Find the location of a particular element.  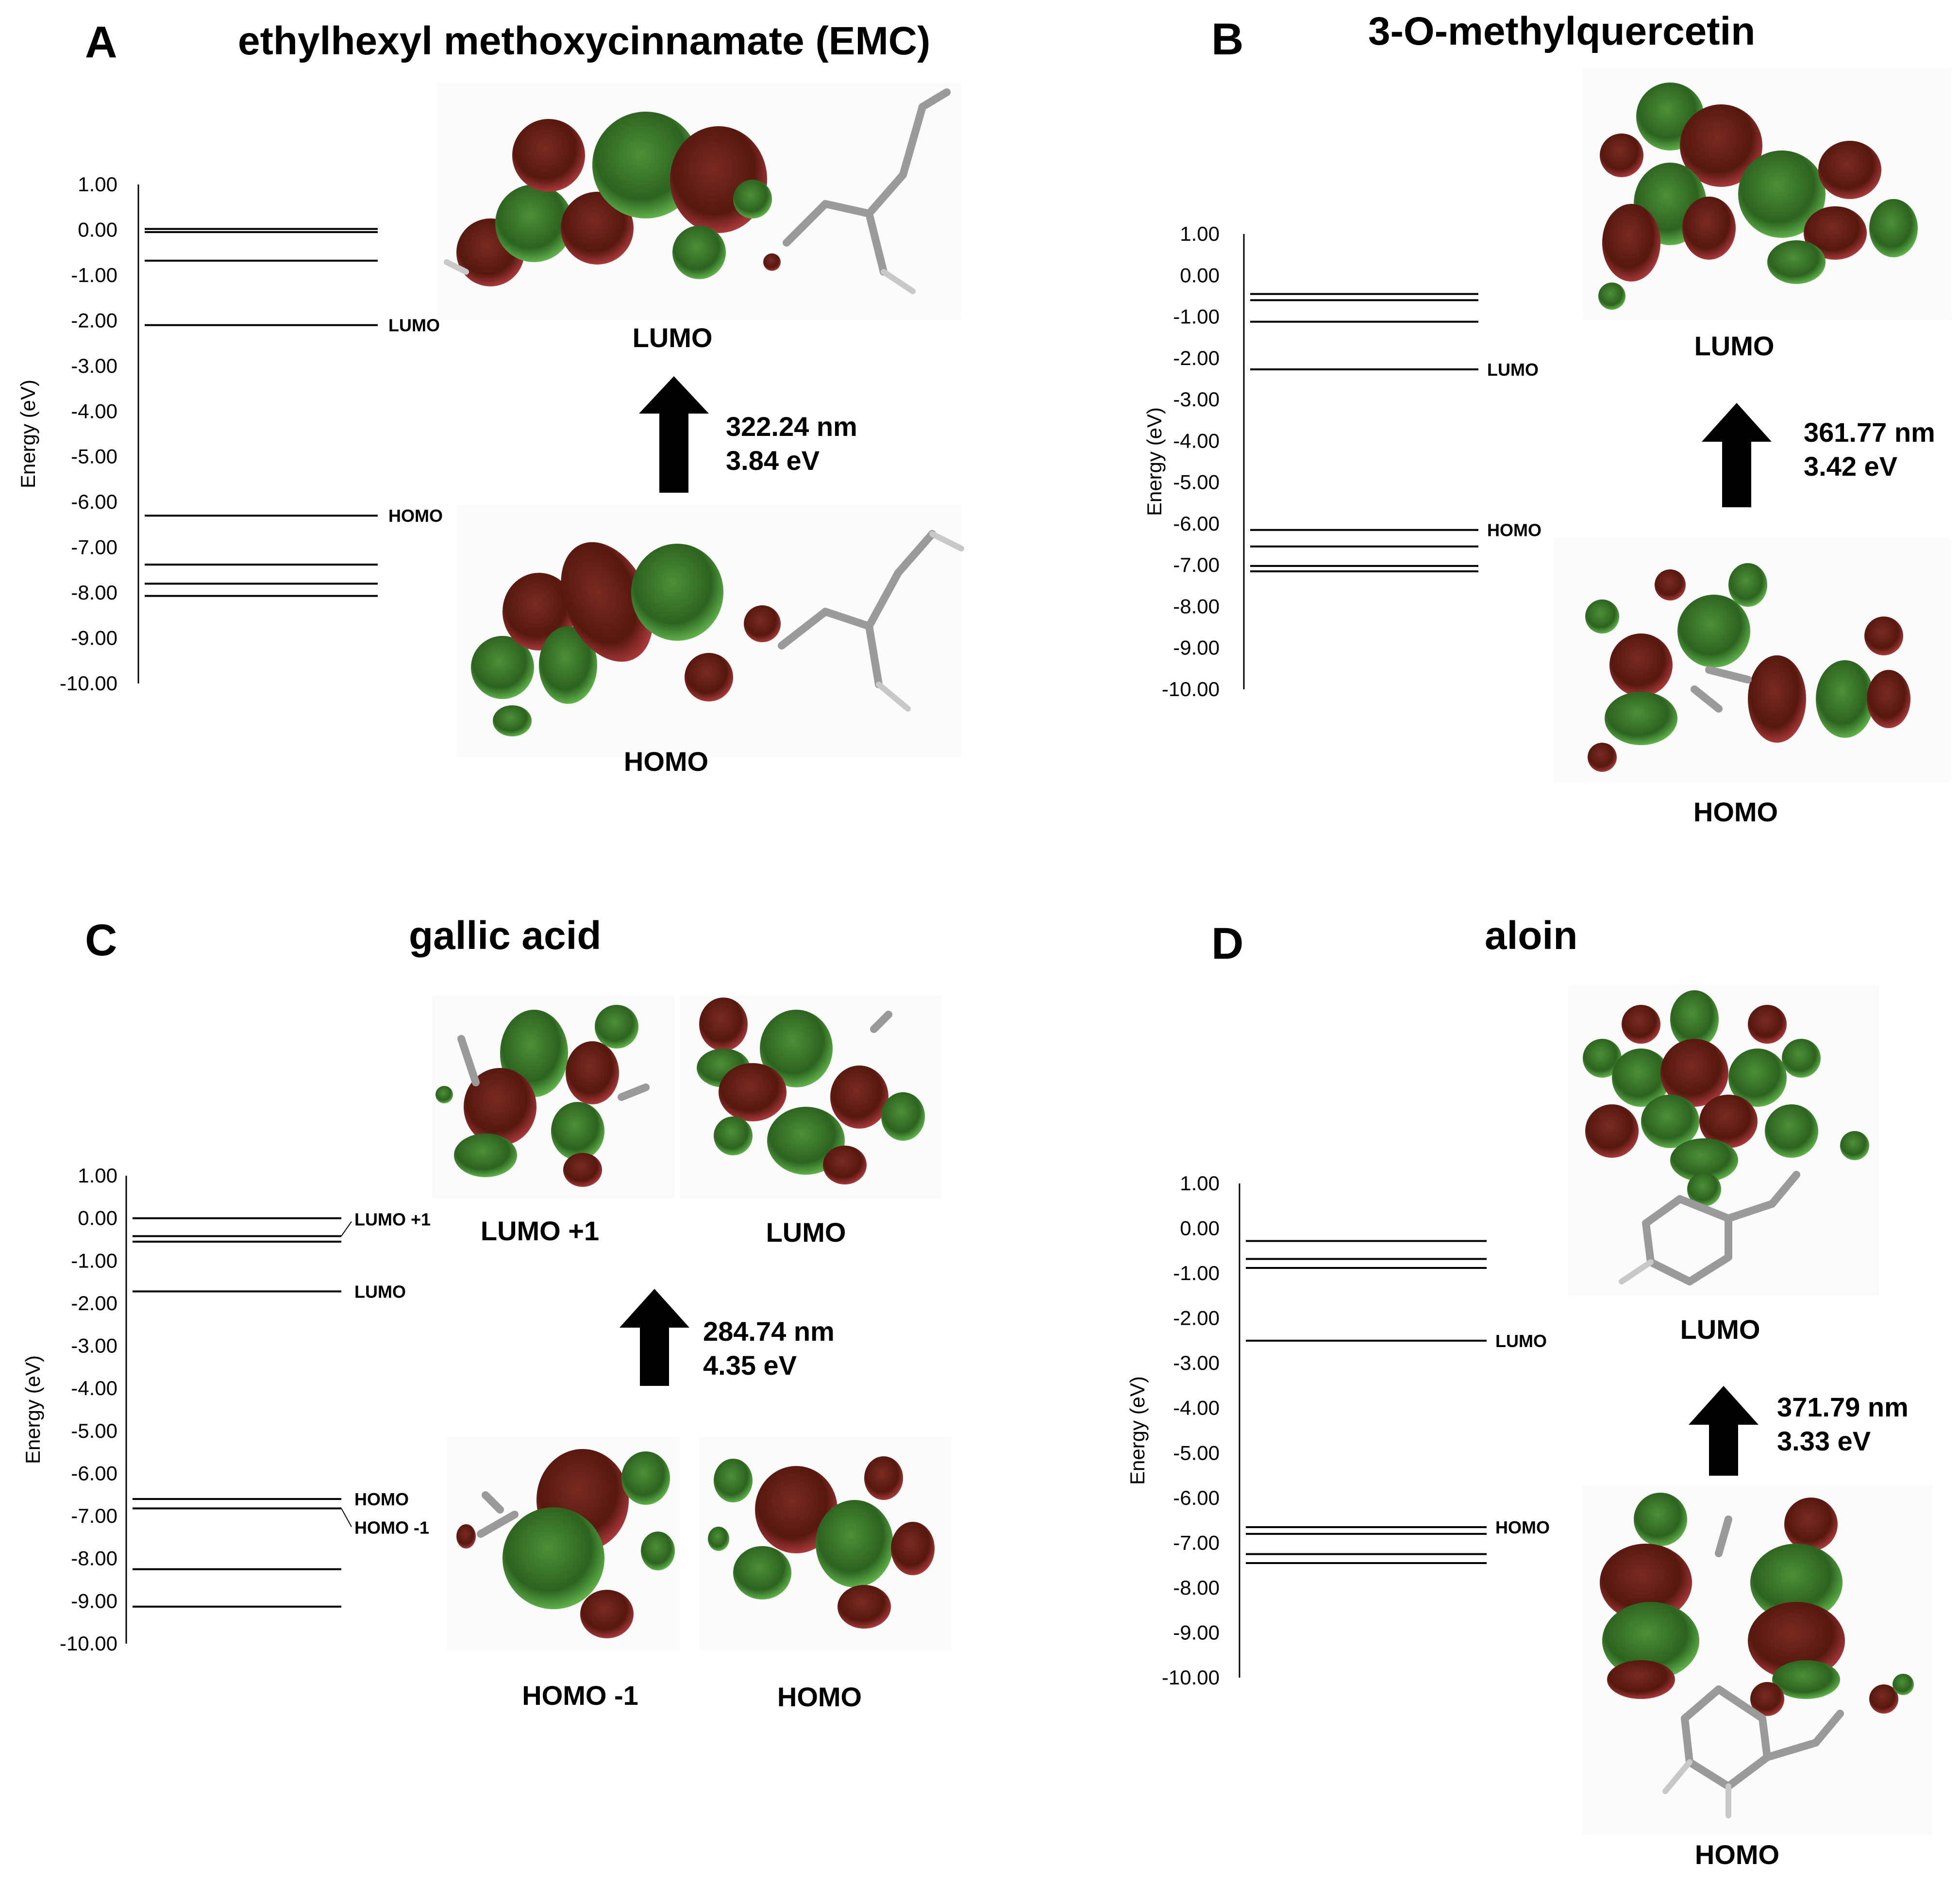

transition-energy: 3.42 eV is located at coordinates (1850, 466).